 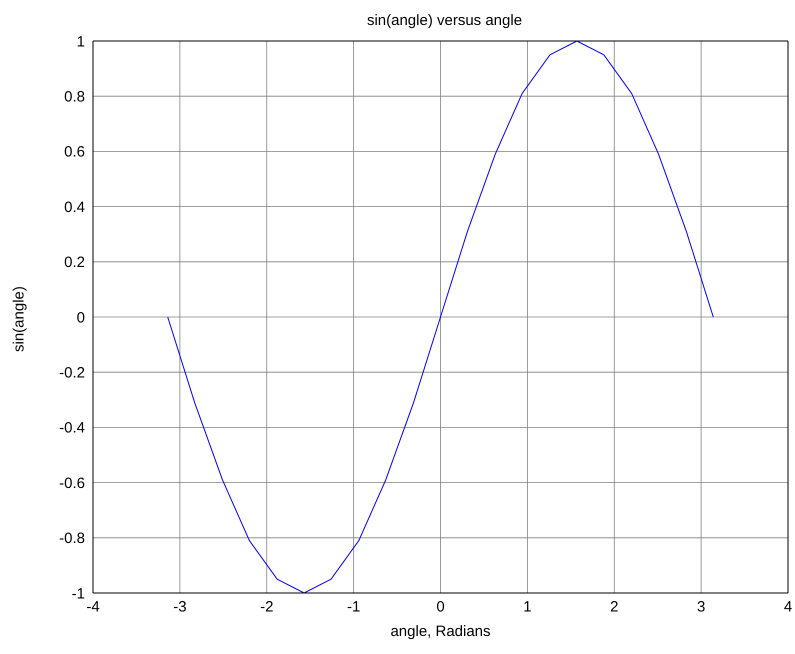 I want to click on x-tick-label: 3, so click(x=701, y=607).